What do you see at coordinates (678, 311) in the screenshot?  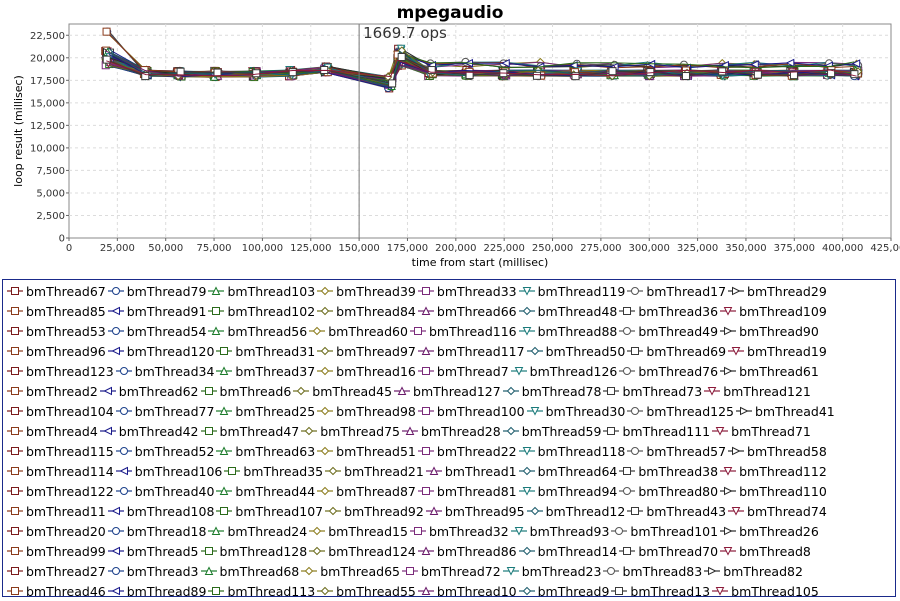 I see `legend-label: bmThread36` at bounding box center [678, 311].